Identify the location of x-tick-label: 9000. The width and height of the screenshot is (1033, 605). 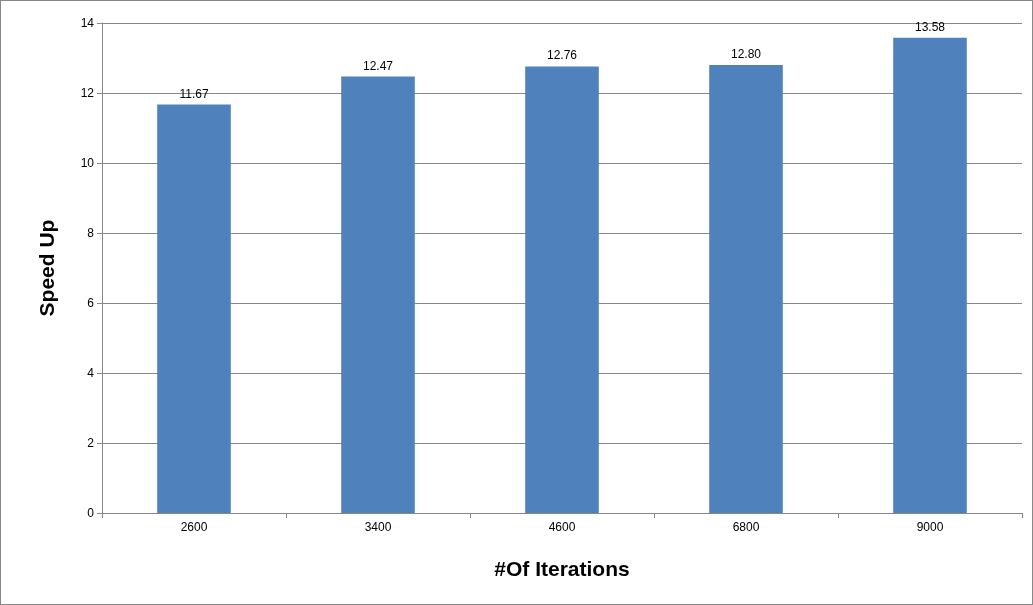
(930, 527).